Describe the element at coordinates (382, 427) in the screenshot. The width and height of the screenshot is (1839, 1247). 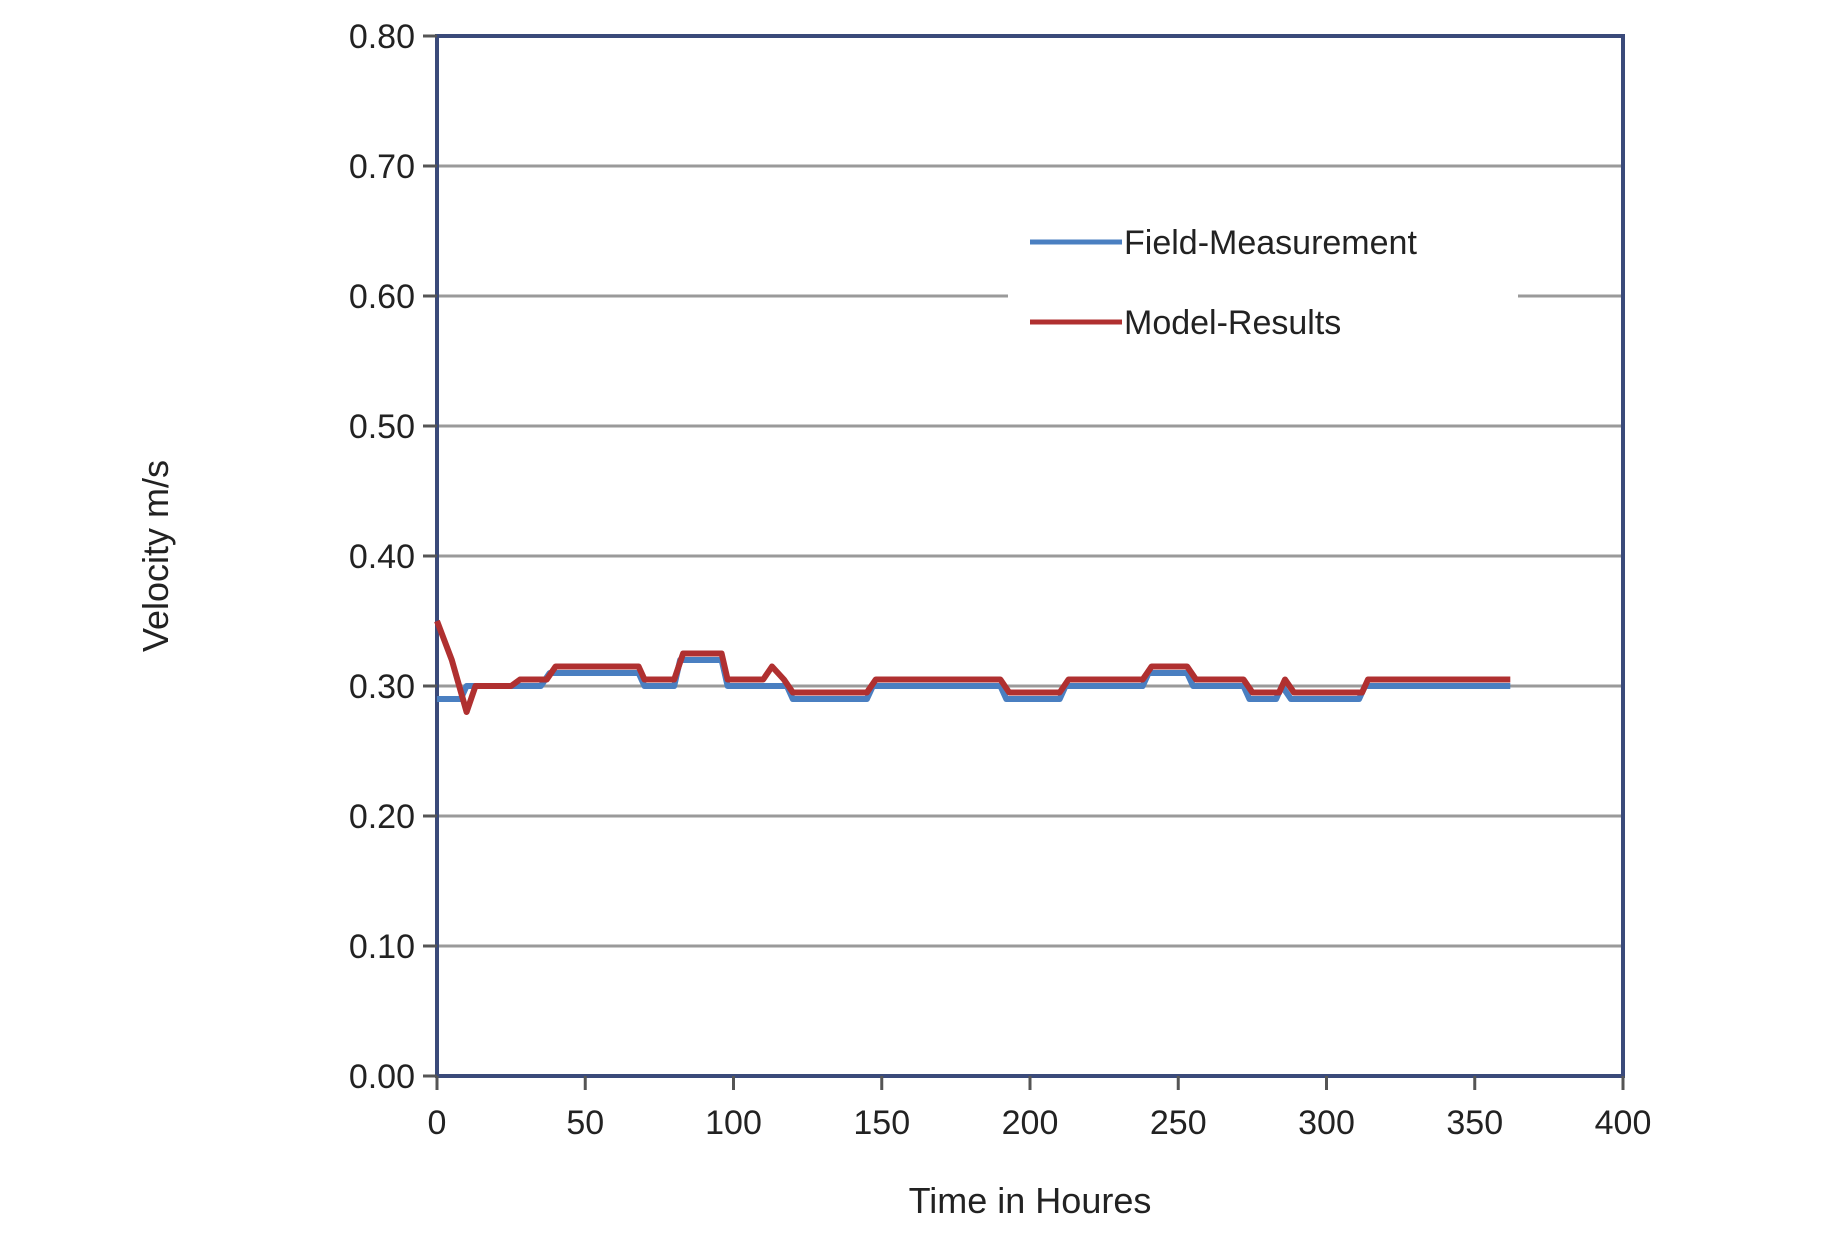
I see `y-tick-label: 0.50` at that location.